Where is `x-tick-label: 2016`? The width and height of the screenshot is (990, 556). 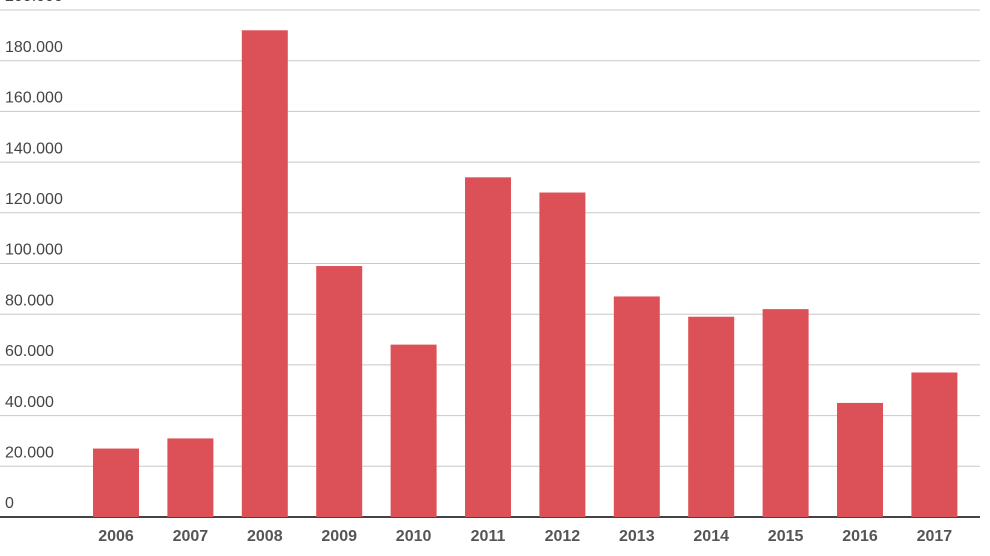 x-tick-label: 2016 is located at coordinates (860, 536).